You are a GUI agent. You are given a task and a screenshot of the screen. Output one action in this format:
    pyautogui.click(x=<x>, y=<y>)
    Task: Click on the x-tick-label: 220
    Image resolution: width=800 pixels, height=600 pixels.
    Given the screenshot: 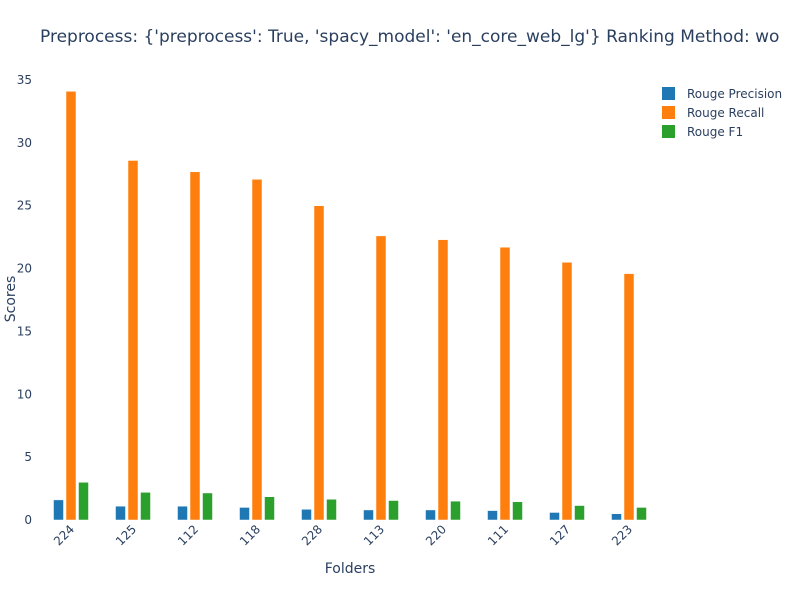 What is the action you would take?
    pyautogui.click(x=436, y=535)
    